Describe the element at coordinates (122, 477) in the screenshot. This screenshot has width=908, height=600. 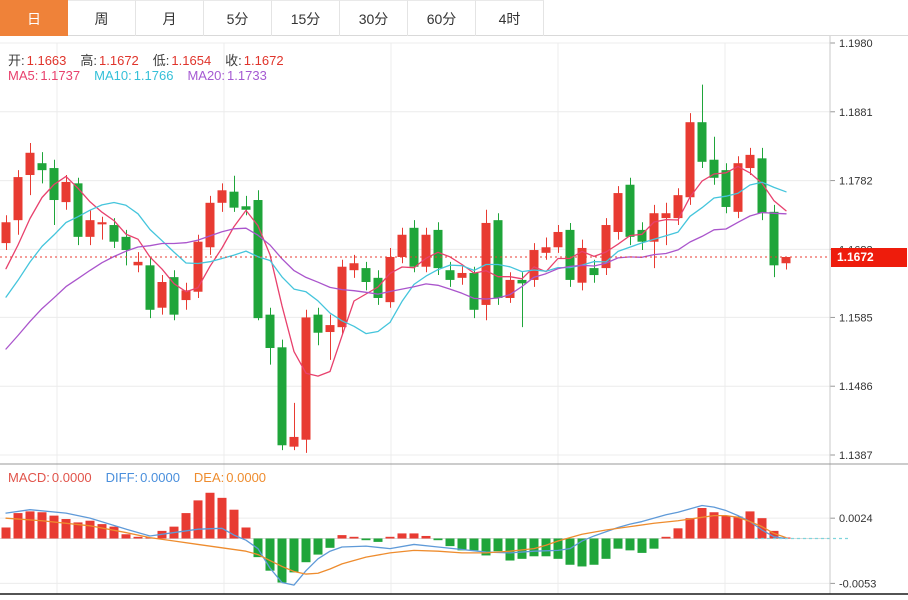
I see `macd-legend-diff-label: DIFF:` at that location.